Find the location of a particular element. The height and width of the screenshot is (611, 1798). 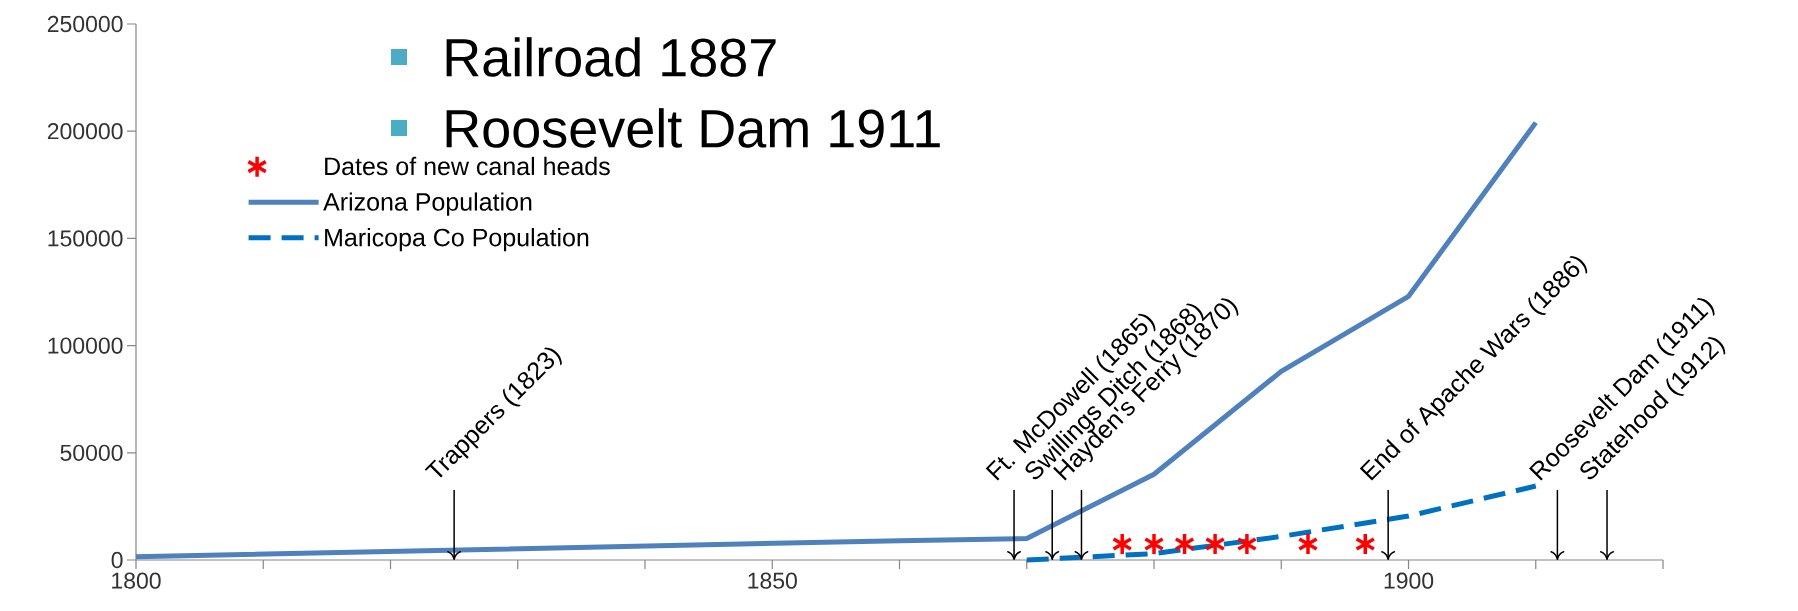

annotation: Roosevelt Dam 1911 is located at coordinates (693, 128).